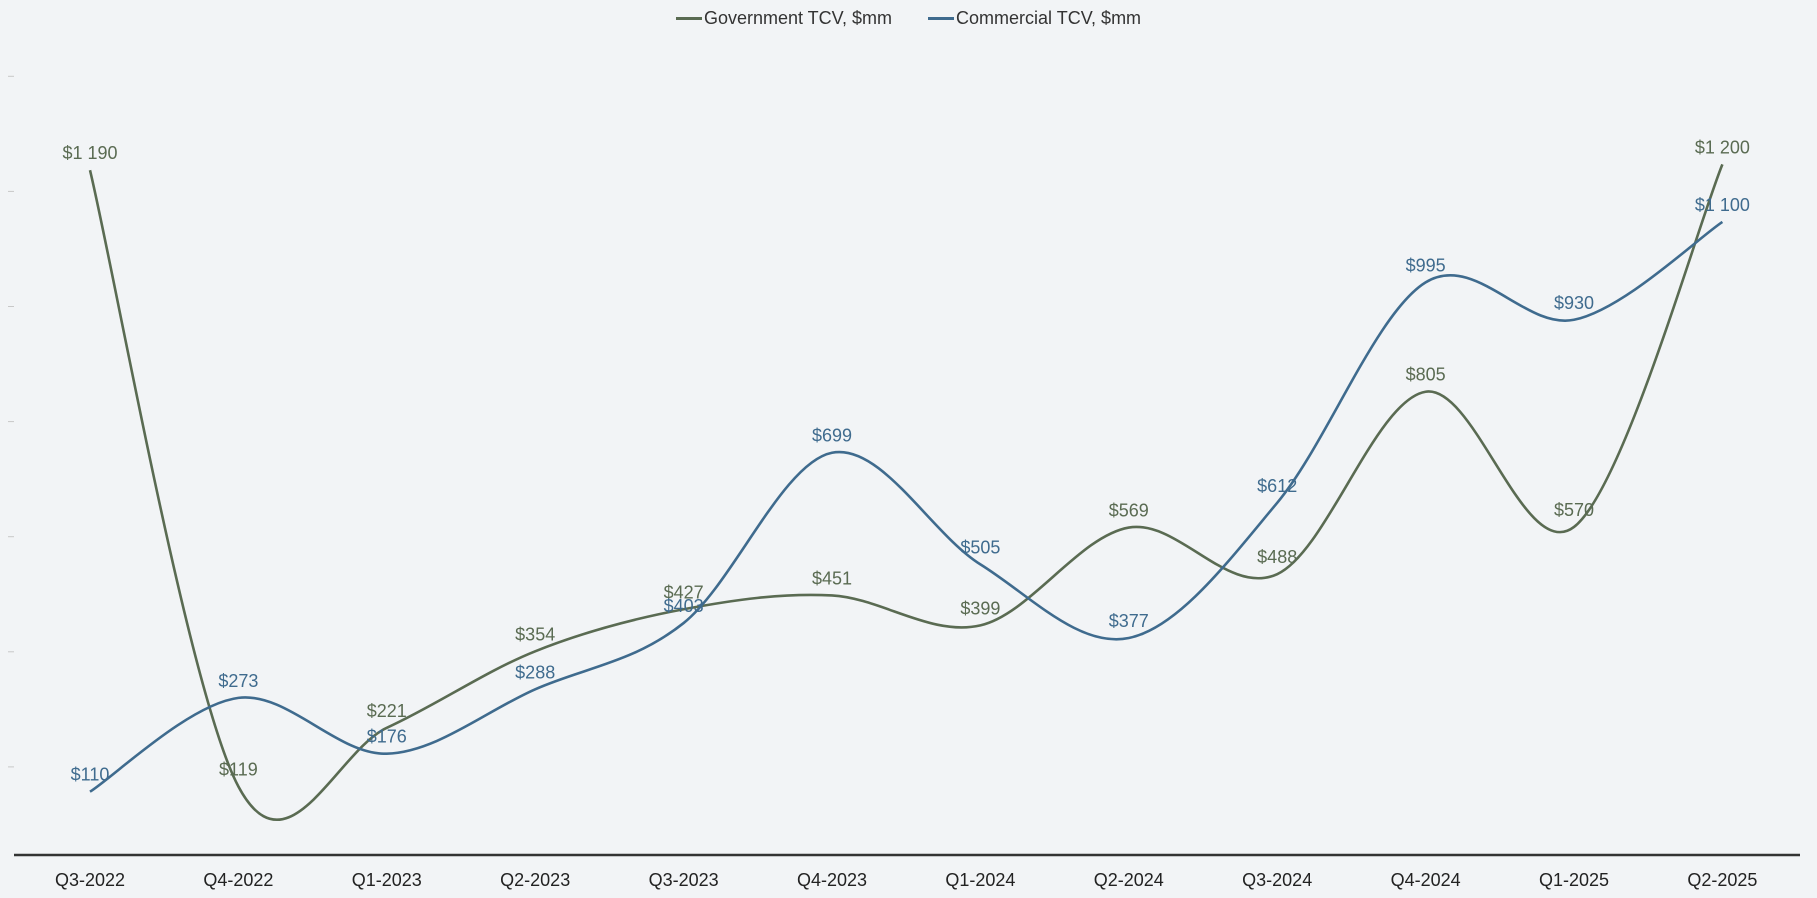 Image resolution: width=1817 pixels, height=898 pixels. What do you see at coordinates (89, 153) in the screenshot?
I see `data-label: $1 190` at bounding box center [89, 153].